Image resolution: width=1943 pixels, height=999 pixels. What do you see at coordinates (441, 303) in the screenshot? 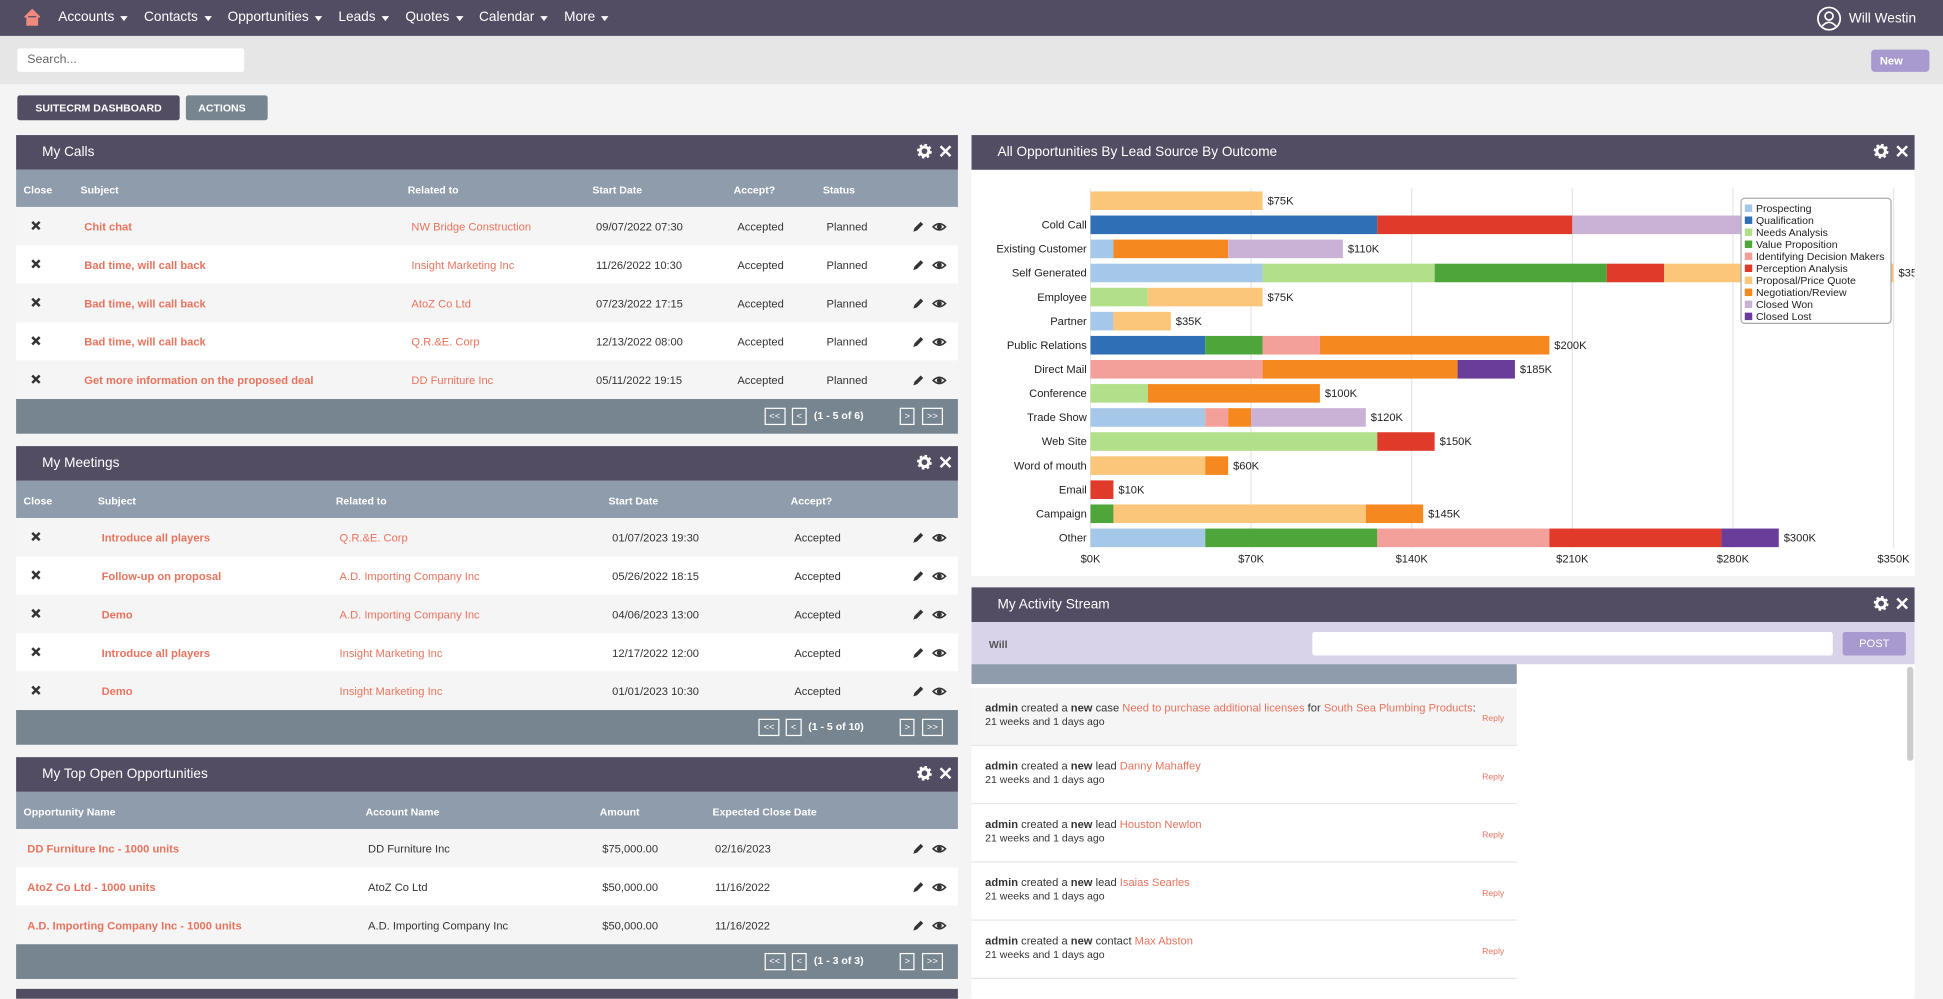
I see `table-cell: AtoZ Co Ltd` at bounding box center [441, 303].